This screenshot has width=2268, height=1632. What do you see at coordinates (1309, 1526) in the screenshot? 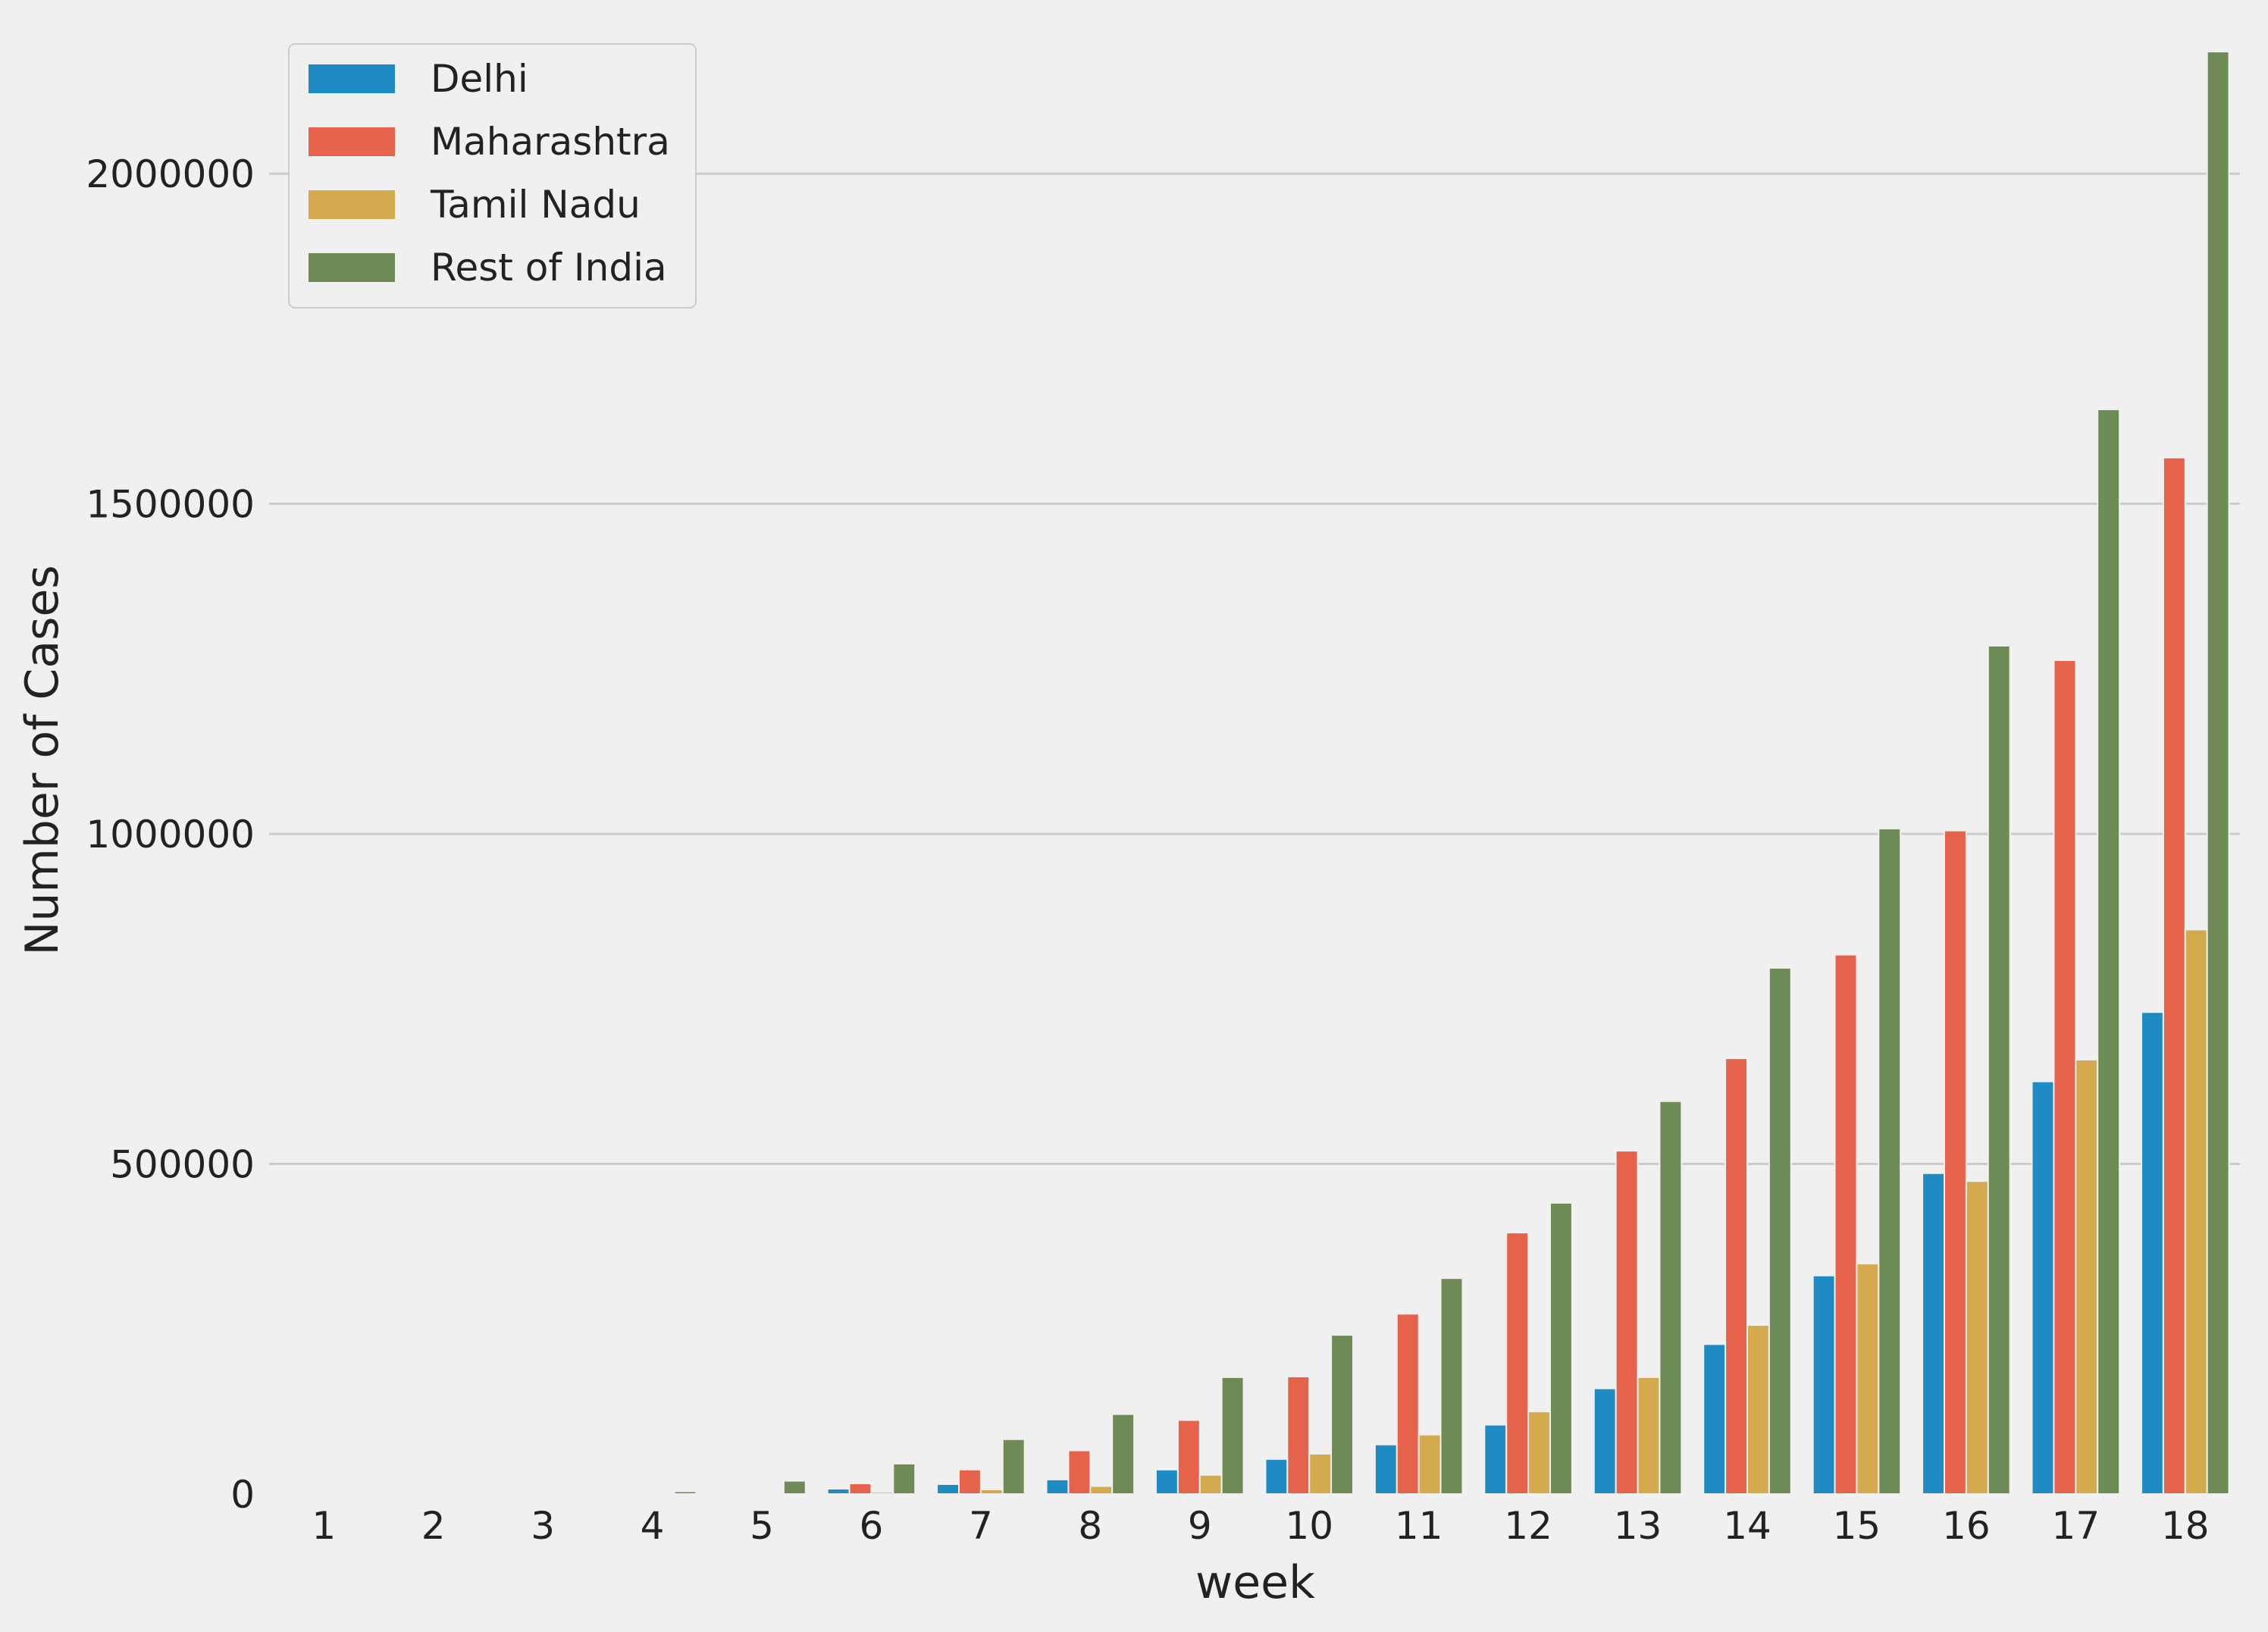
I see `x-tick-label: 10` at bounding box center [1309, 1526].